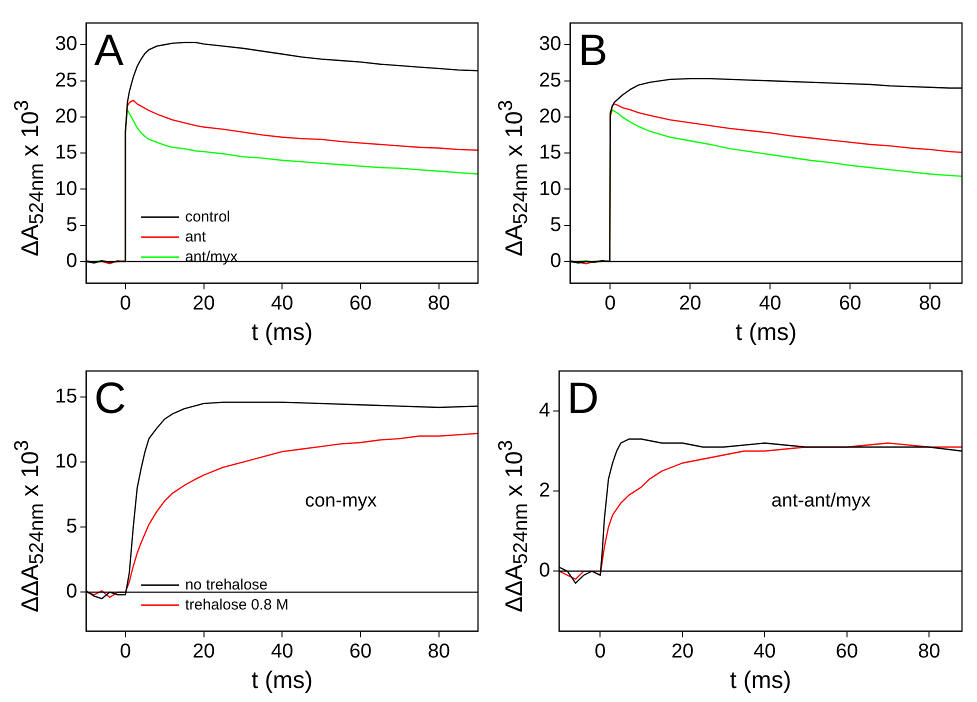 Image resolution: width=977 pixels, height=702 pixels. Describe the element at coordinates (226, 585) in the screenshot. I see `legend-label: no trehalose` at that location.